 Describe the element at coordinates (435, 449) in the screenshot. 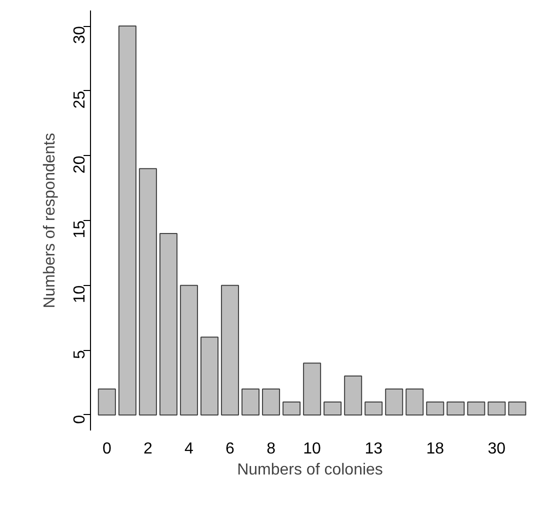

I see `x-tick-label: 18` at that location.